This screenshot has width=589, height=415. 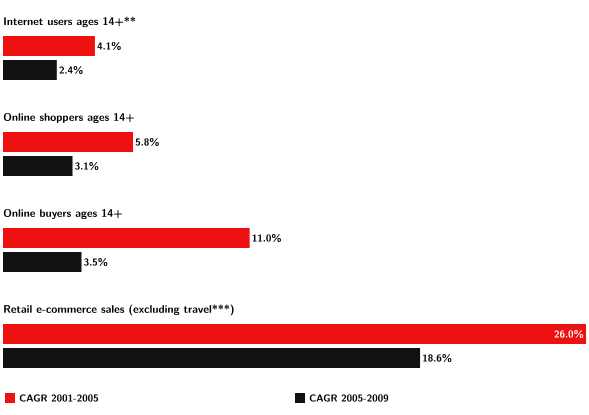 I want to click on data-label: 4.1%, so click(x=109, y=46).